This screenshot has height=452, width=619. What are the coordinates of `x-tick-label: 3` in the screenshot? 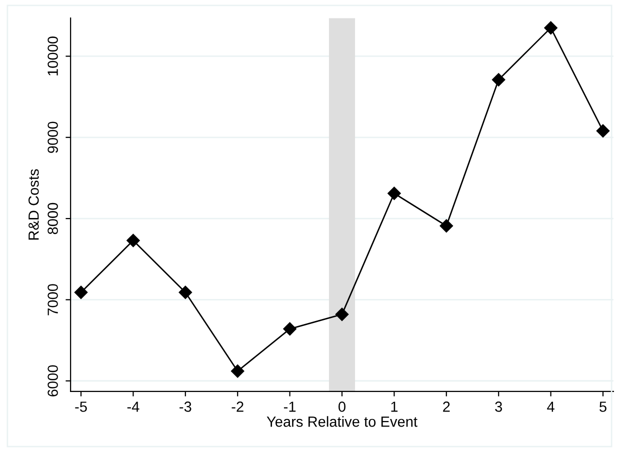 It's located at (498, 407).